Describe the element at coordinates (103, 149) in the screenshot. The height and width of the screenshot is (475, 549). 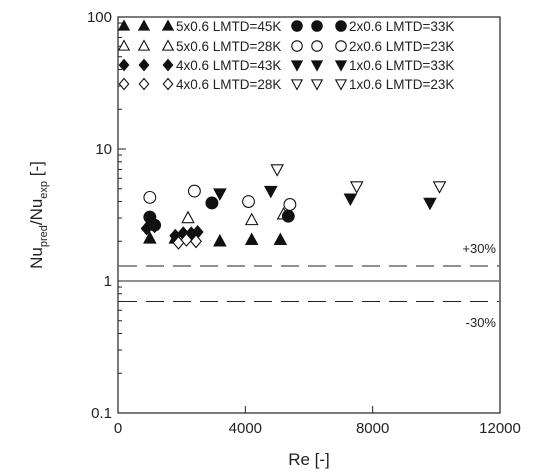
I see `y-tick-label-2: 10` at that location.